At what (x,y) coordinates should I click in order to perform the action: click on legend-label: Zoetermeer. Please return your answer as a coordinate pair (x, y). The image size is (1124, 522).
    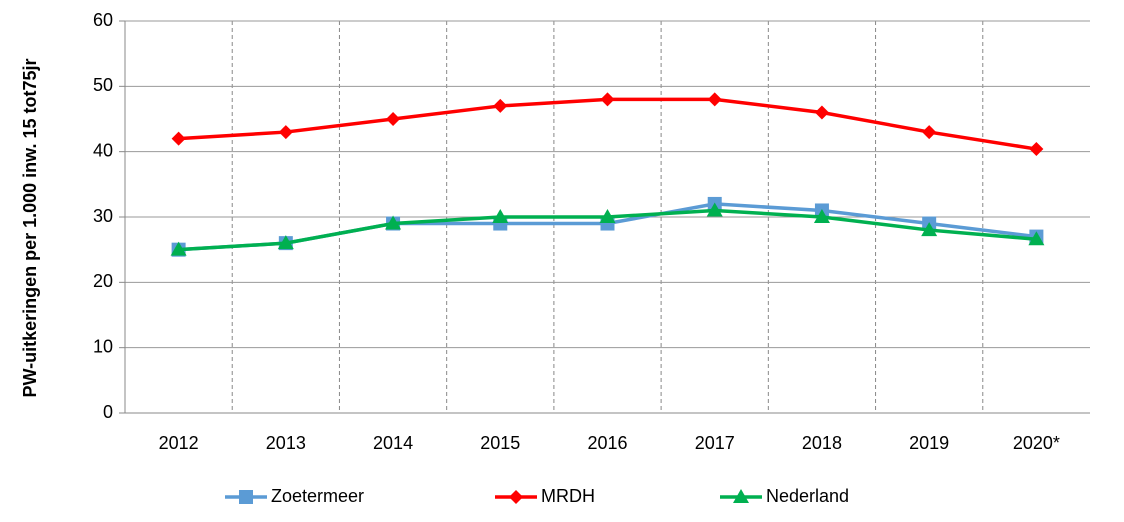
    Looking at the image, I should click on (317, 496).